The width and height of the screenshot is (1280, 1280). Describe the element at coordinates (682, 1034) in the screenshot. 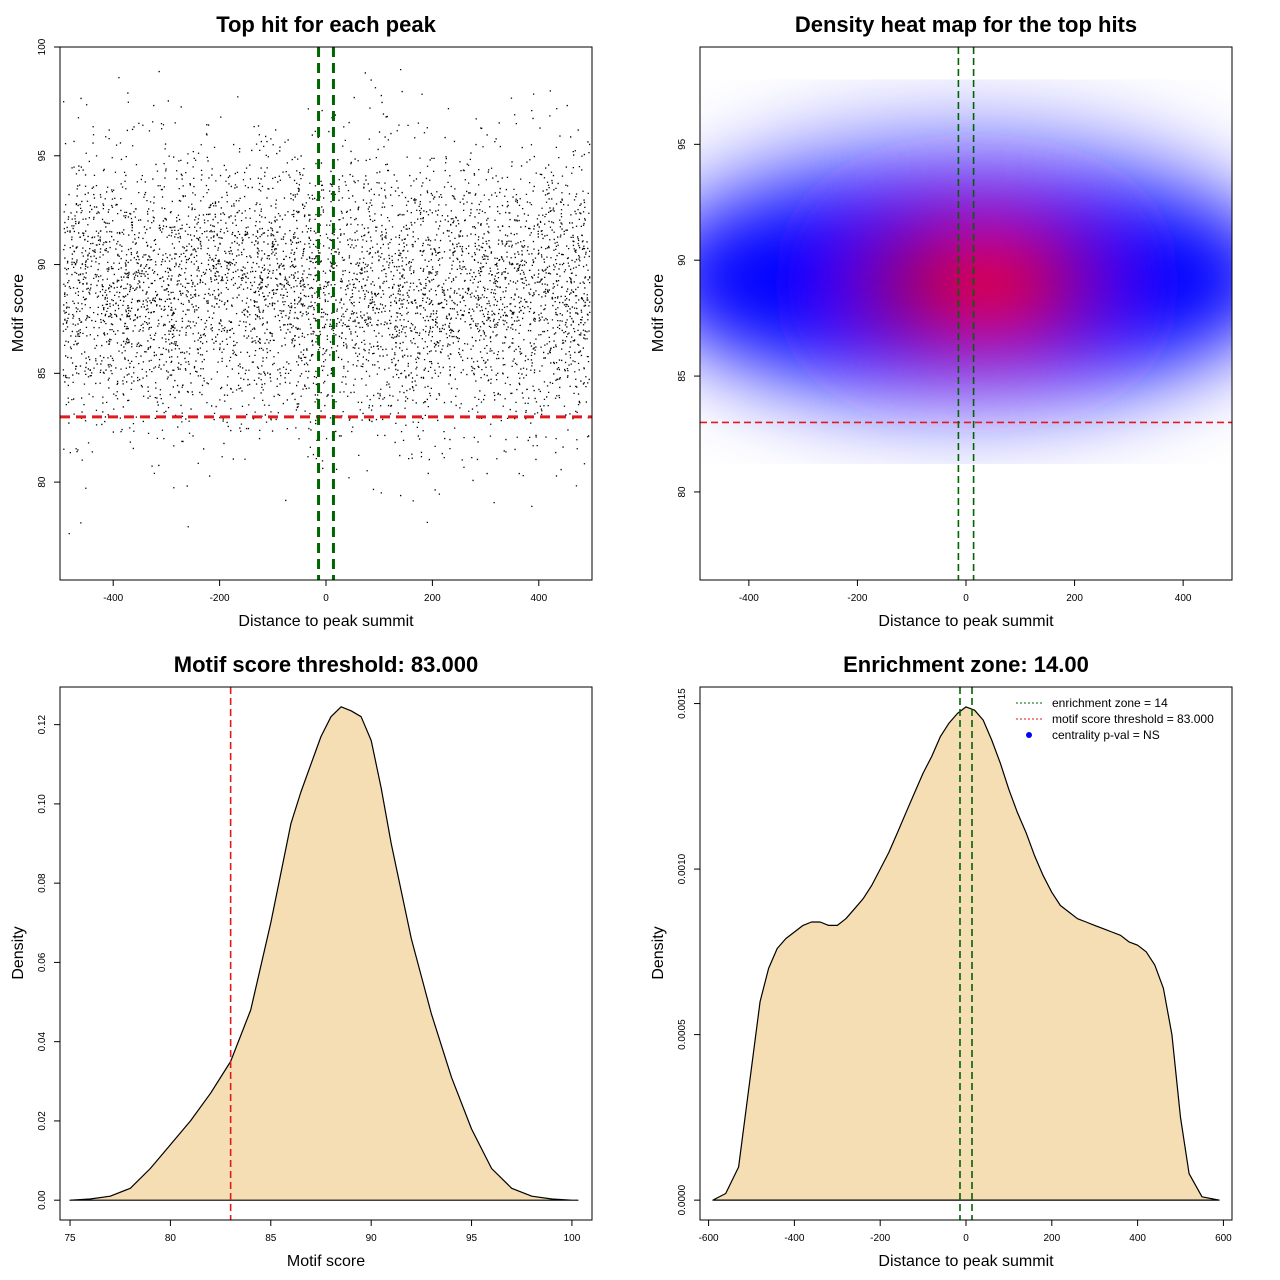

I see `y-tick-label: 0.0005` at that location.